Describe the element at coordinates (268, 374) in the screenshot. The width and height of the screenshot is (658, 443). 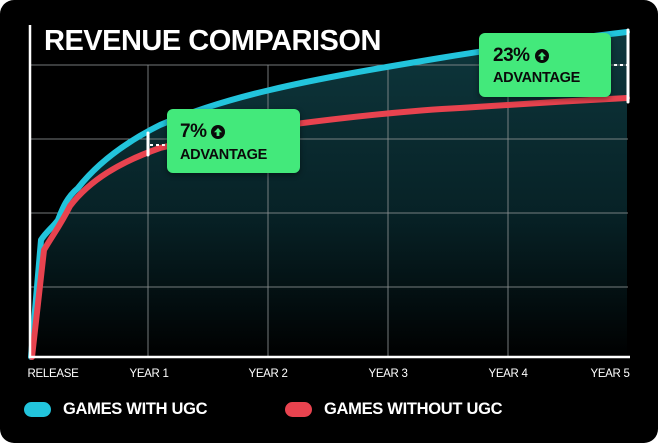
I see `x-label-year-2: YEAR 2` at that location.